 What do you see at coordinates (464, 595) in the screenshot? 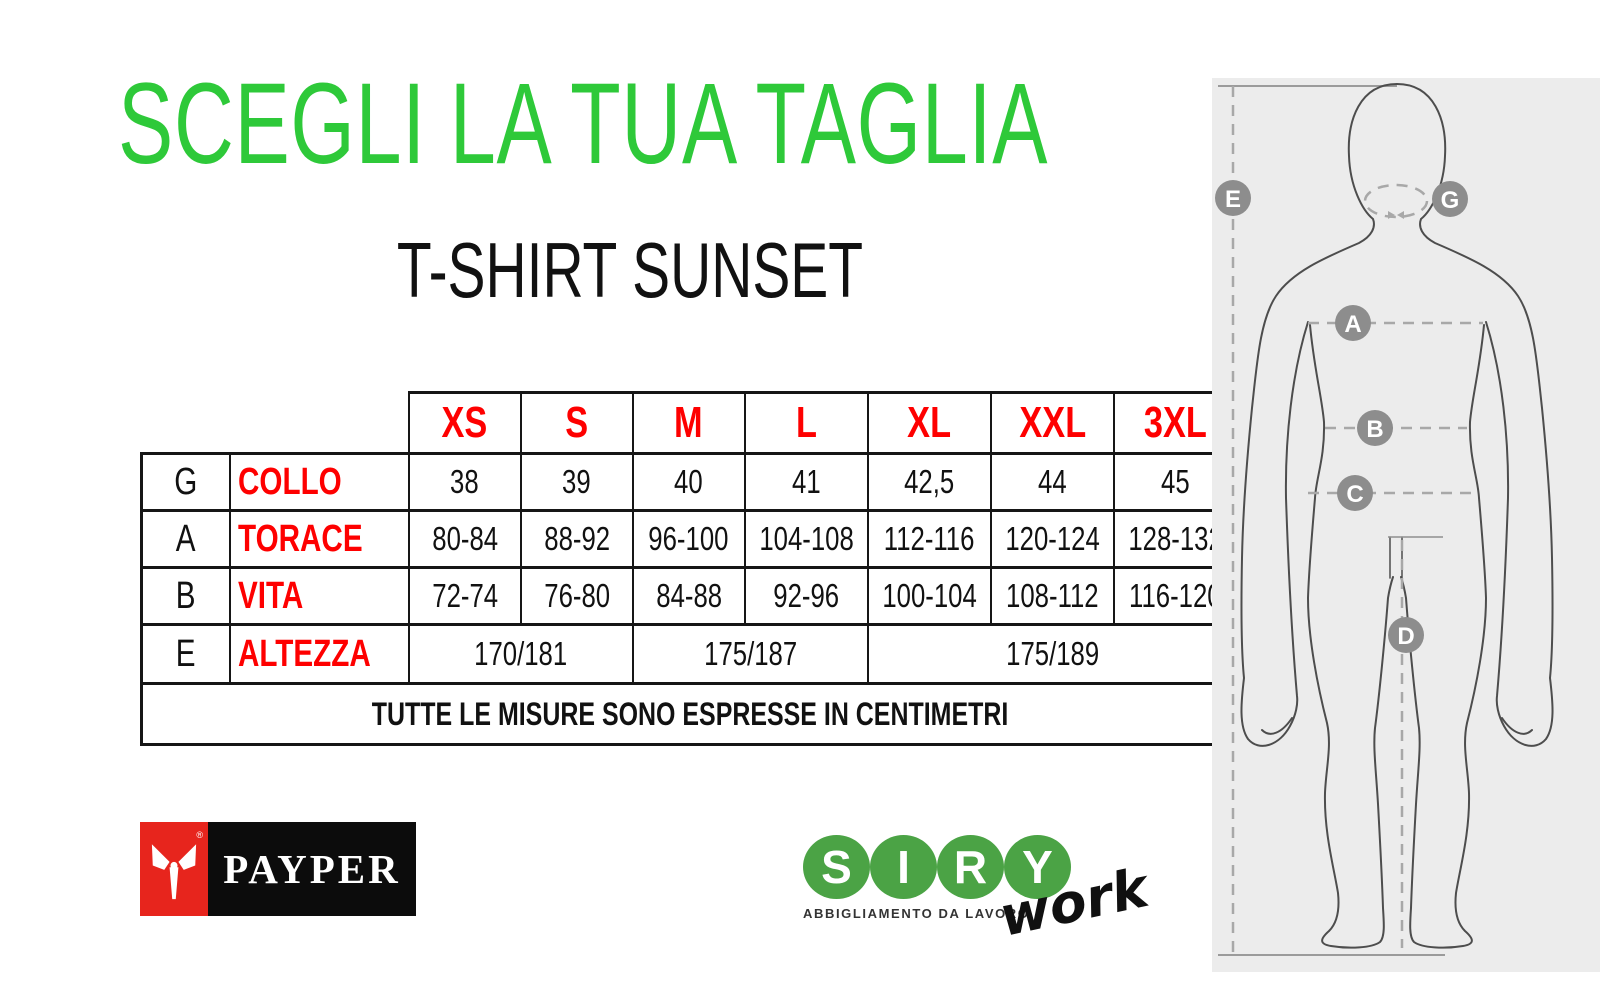
I see `measure-value: 72-74` at bounding box center [464, 595].